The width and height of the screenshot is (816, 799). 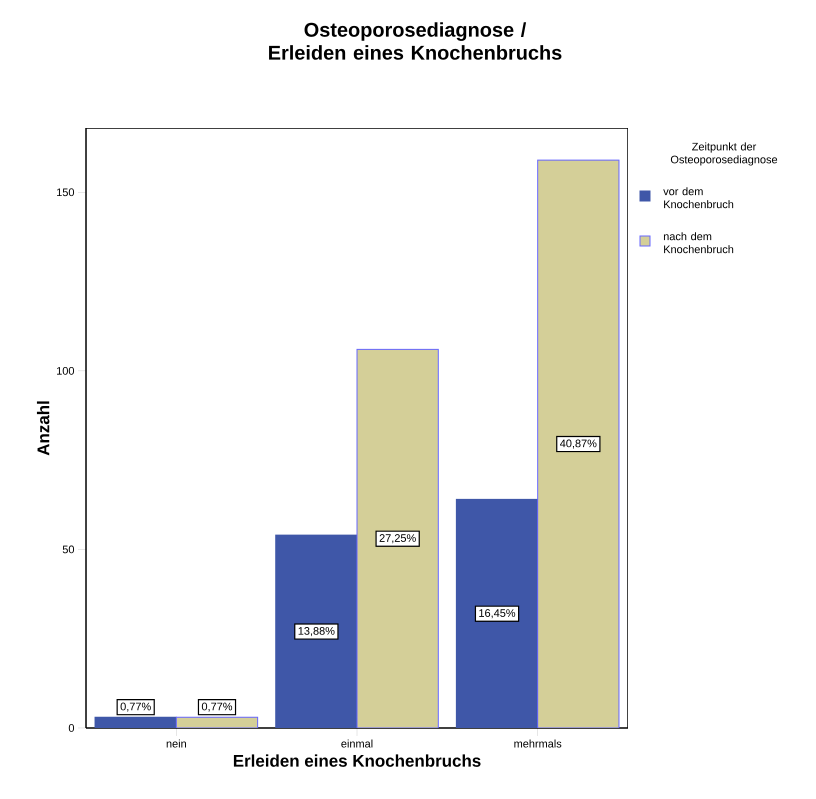 I want to click on y-tick-label: 150, so click(x=65, y=192).